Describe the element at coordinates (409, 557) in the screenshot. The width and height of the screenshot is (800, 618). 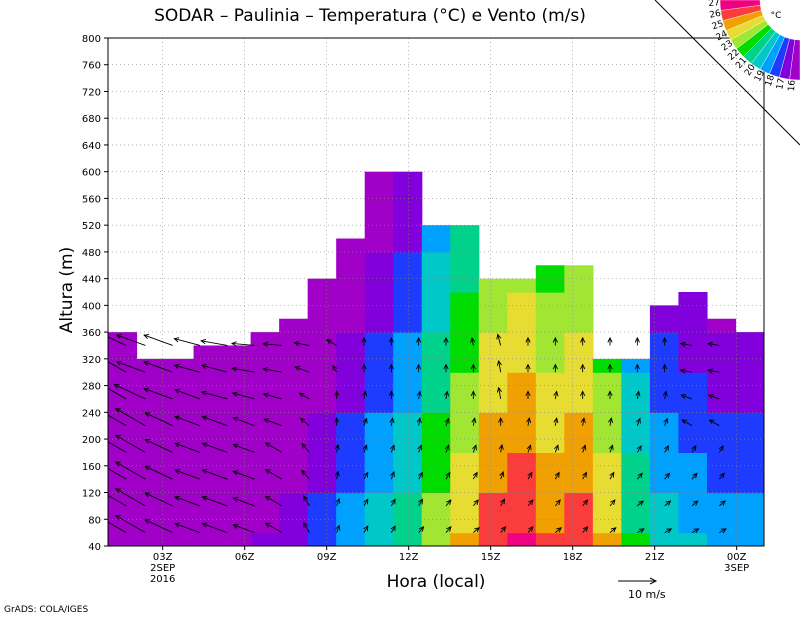
I see `x-tick-label: 12Z` at that location.